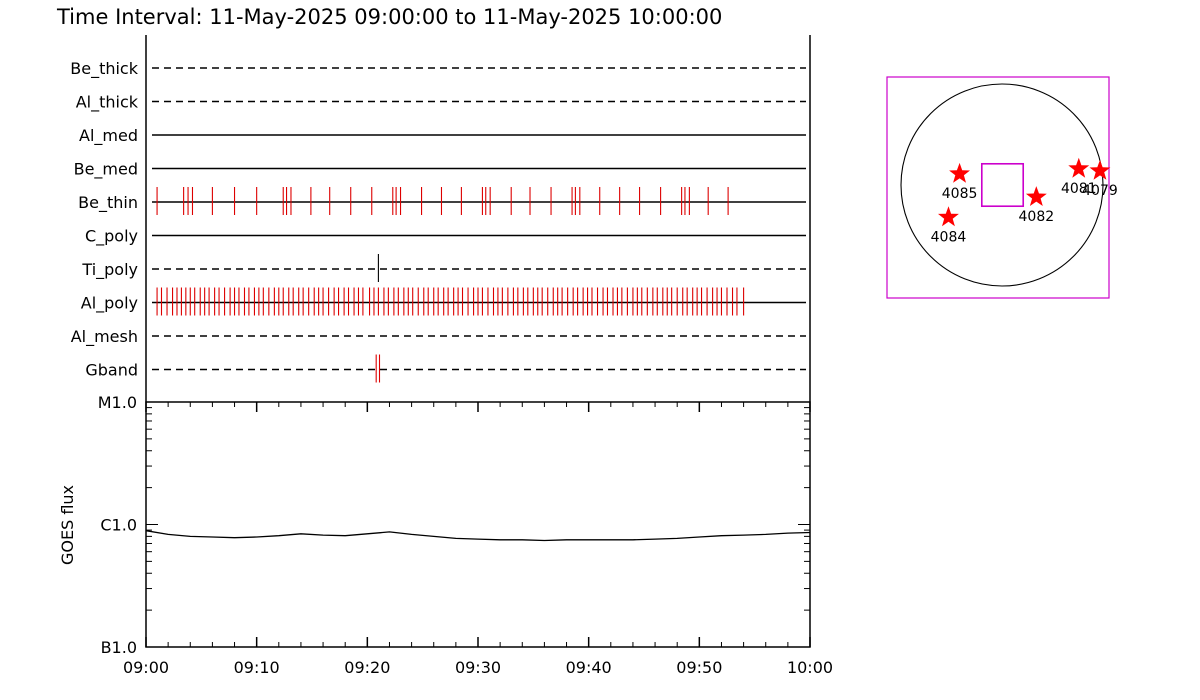 The image size is (1200, 700). I want to click on filter-label: C_poly, so click(111, 237).